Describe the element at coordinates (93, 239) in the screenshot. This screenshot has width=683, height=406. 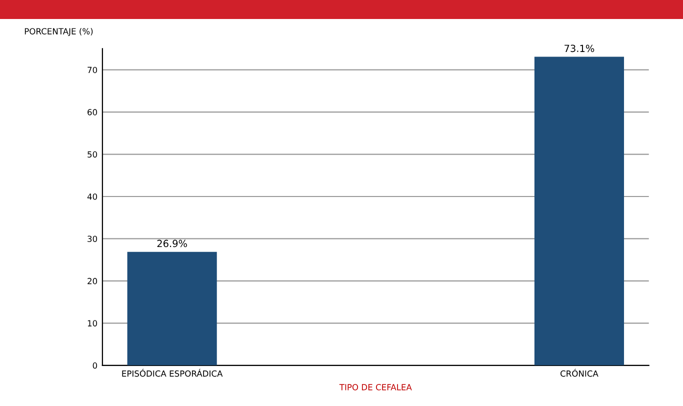
I see `y-tick-label: 30` at that location.